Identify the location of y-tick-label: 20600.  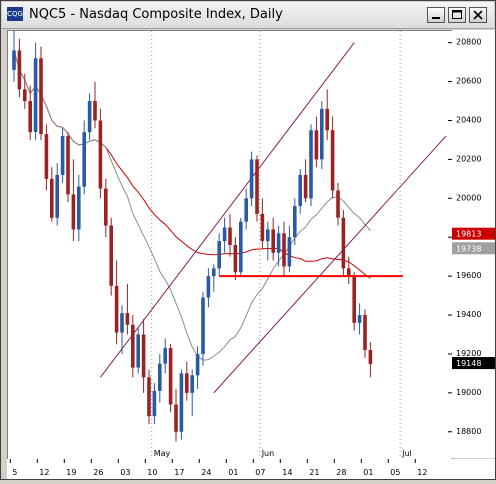
(468, 81).